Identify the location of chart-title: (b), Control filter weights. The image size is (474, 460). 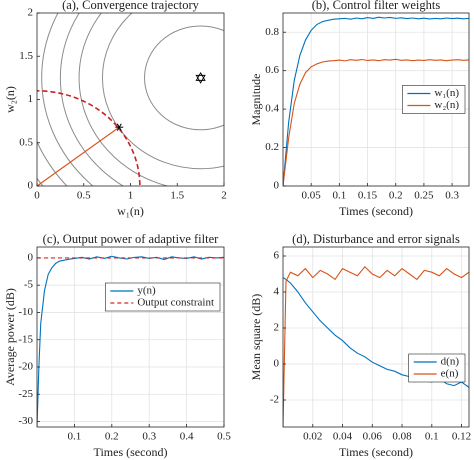
(376, 6).